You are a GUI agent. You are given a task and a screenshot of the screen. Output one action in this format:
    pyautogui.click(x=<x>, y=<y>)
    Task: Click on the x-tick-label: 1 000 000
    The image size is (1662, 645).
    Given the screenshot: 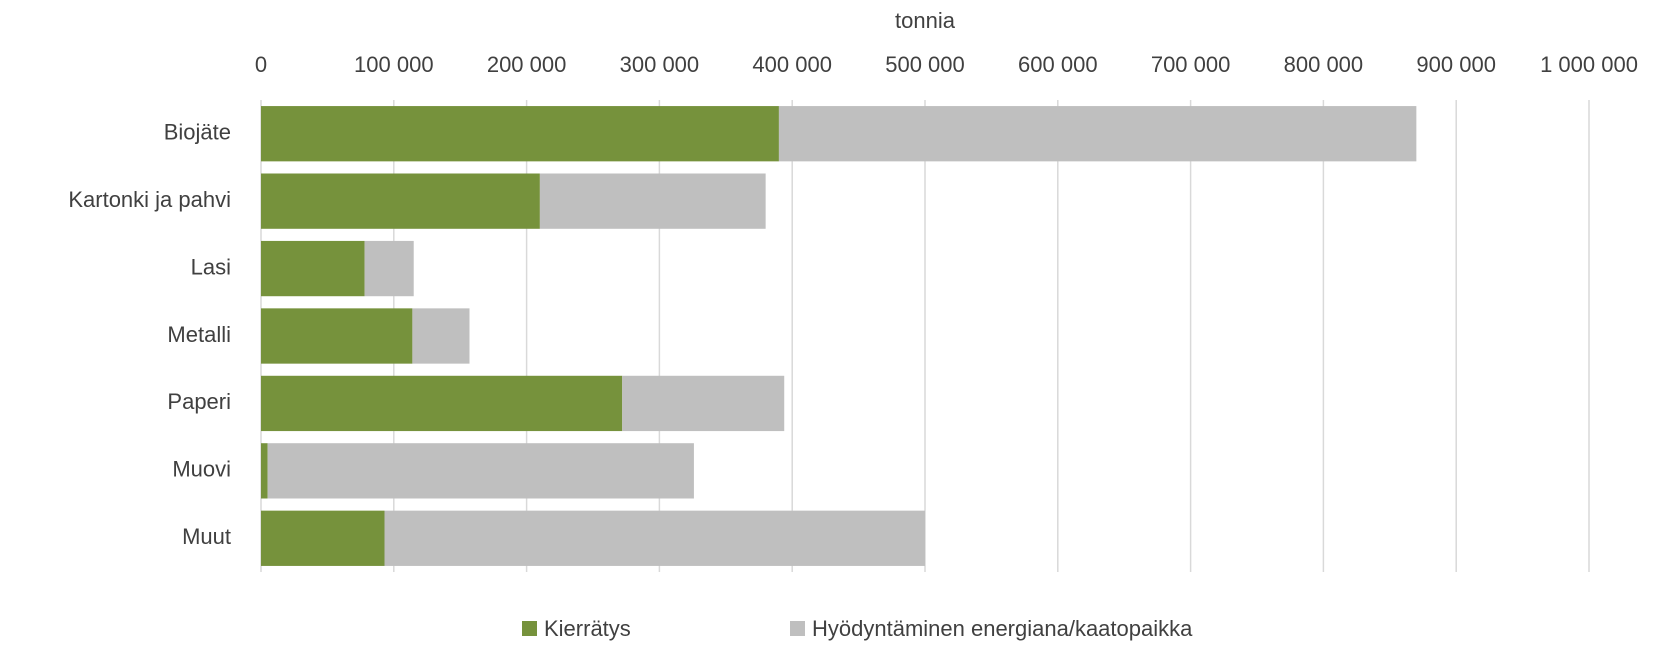 What is the action you would take?
    pyautogui.click(x=1589, y=64)
    